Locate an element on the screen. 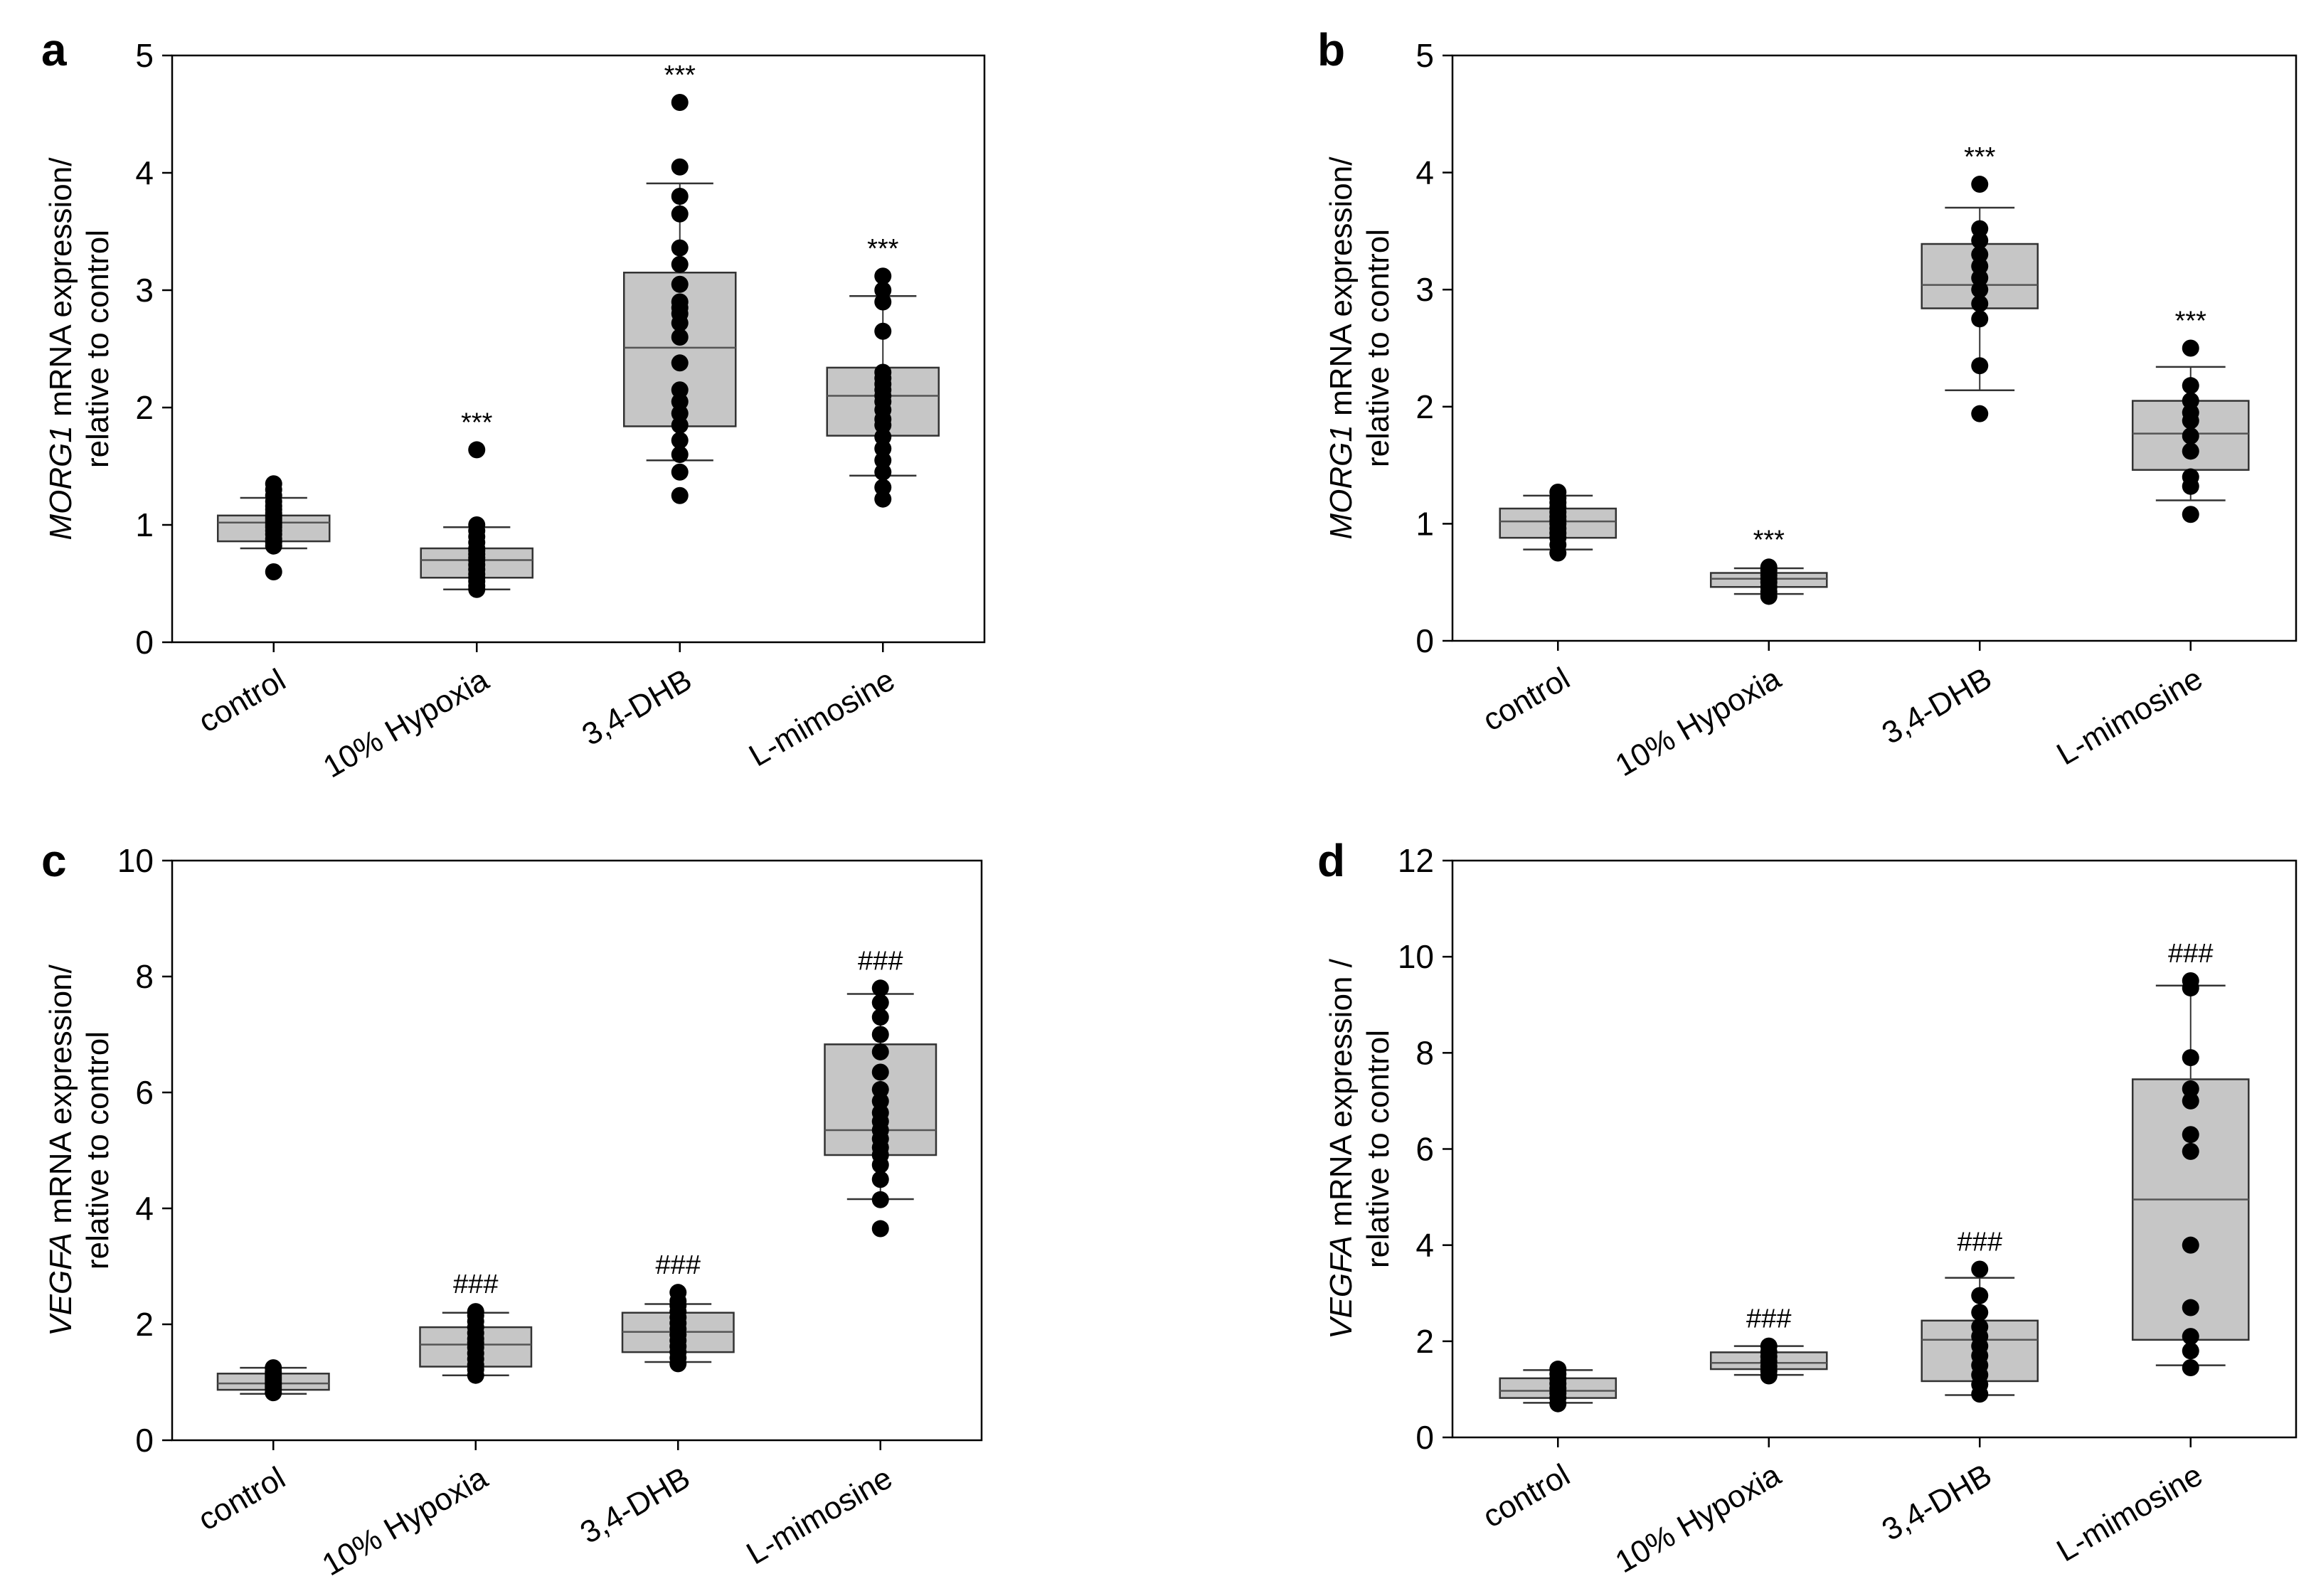 The image size is (2316, 1596). y-axis-label-gene: MORG1 is located at coordinates (60, 482).